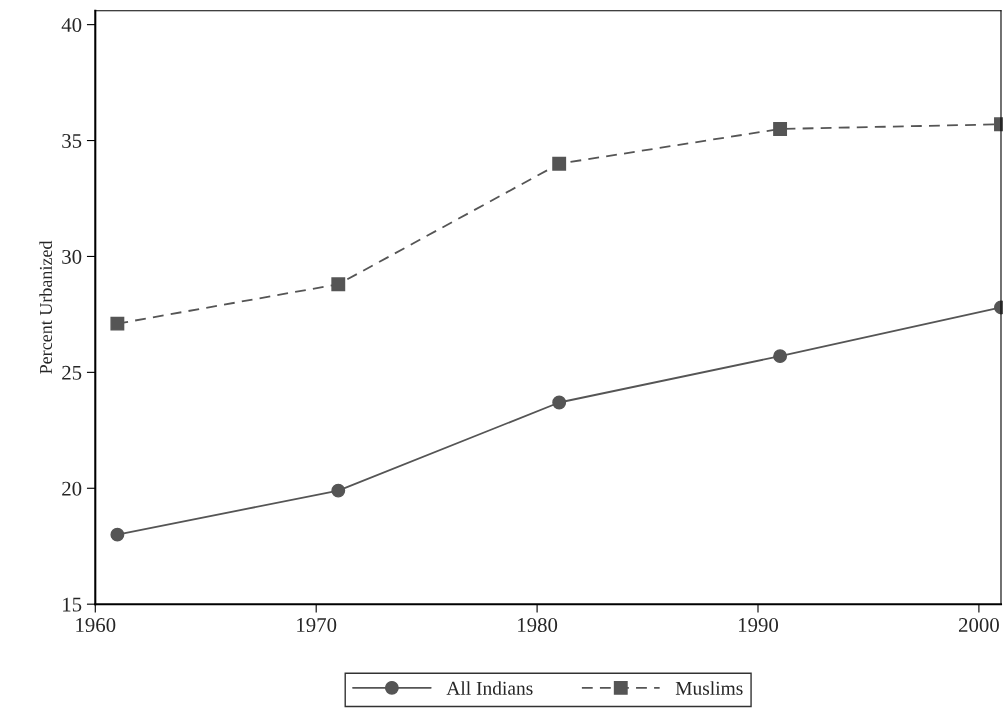  Describe the element at coordinates (96, 625) in the screenshot. I see `x-tick-label: 1960` at that location.